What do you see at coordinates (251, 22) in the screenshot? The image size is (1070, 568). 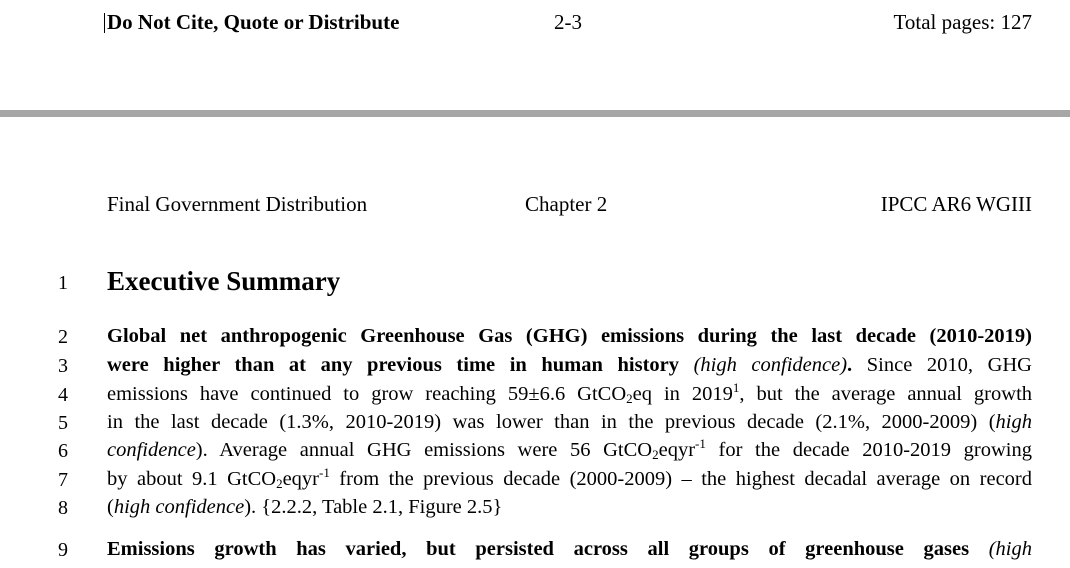 I see `distribution-notice: Do Not Cite, Quote or Distribute` at bounding box center [251, 22].